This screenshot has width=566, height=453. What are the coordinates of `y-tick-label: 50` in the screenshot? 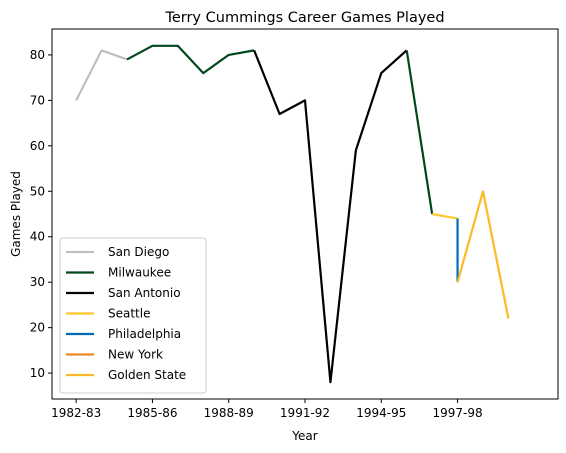 It's located at (37, 191).